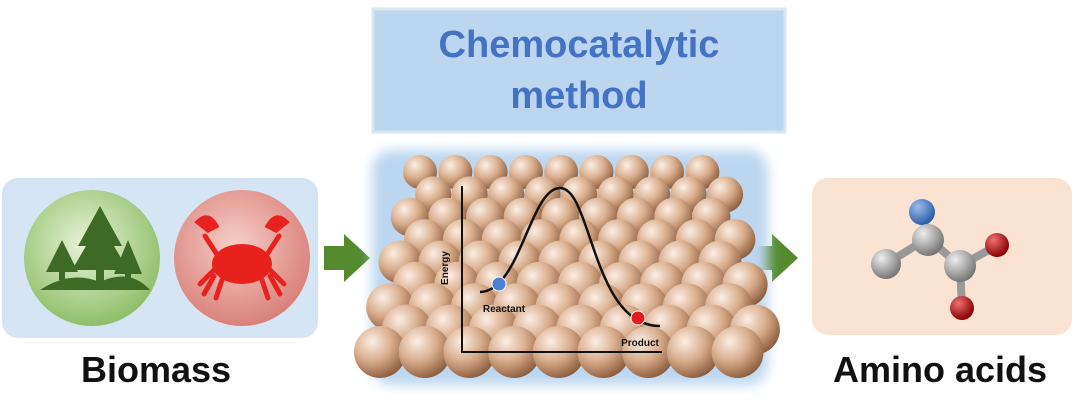  Describe the element at coordinates (638, 318) in the screenshot. I see `product-dot` at that location.